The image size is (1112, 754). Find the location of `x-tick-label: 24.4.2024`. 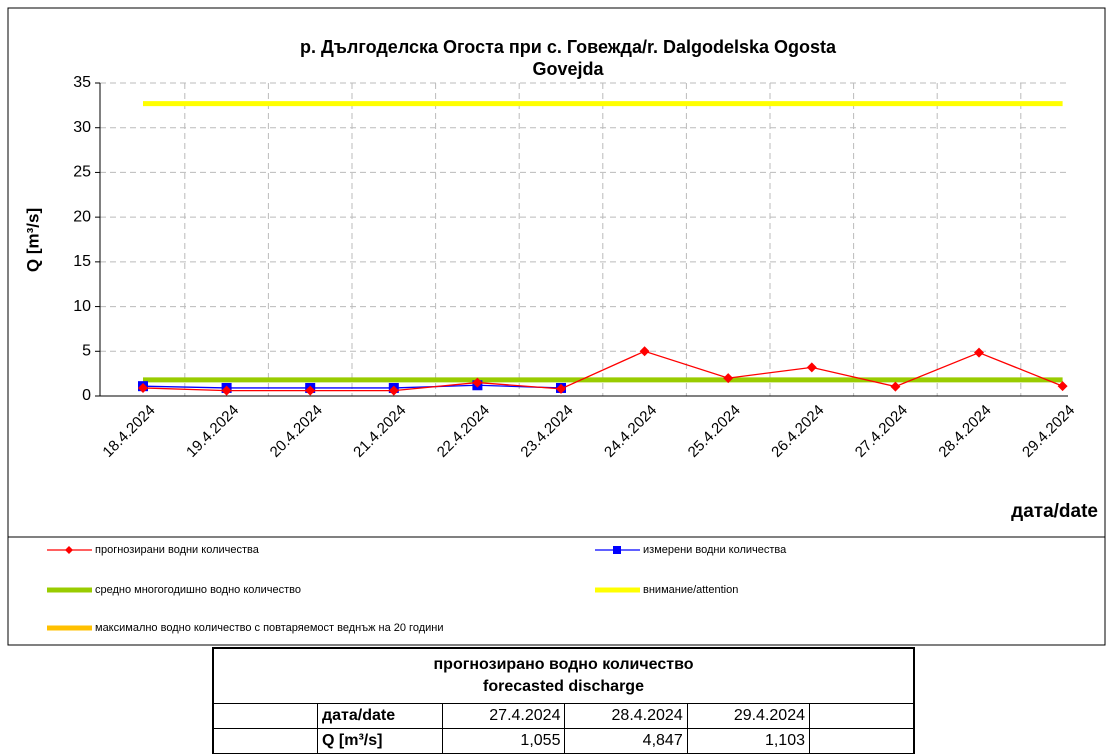

x-tick-label: 24.4.2024 is located at coordinates (630, 431).